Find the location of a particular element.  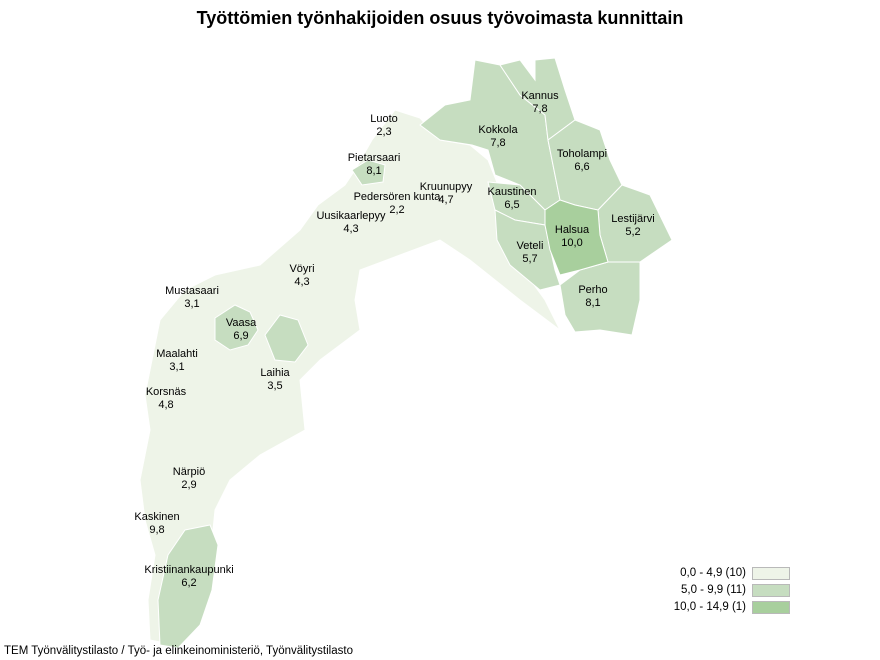

municipality-name: Kristiinankaupunki is located at coordinates (188, 570).